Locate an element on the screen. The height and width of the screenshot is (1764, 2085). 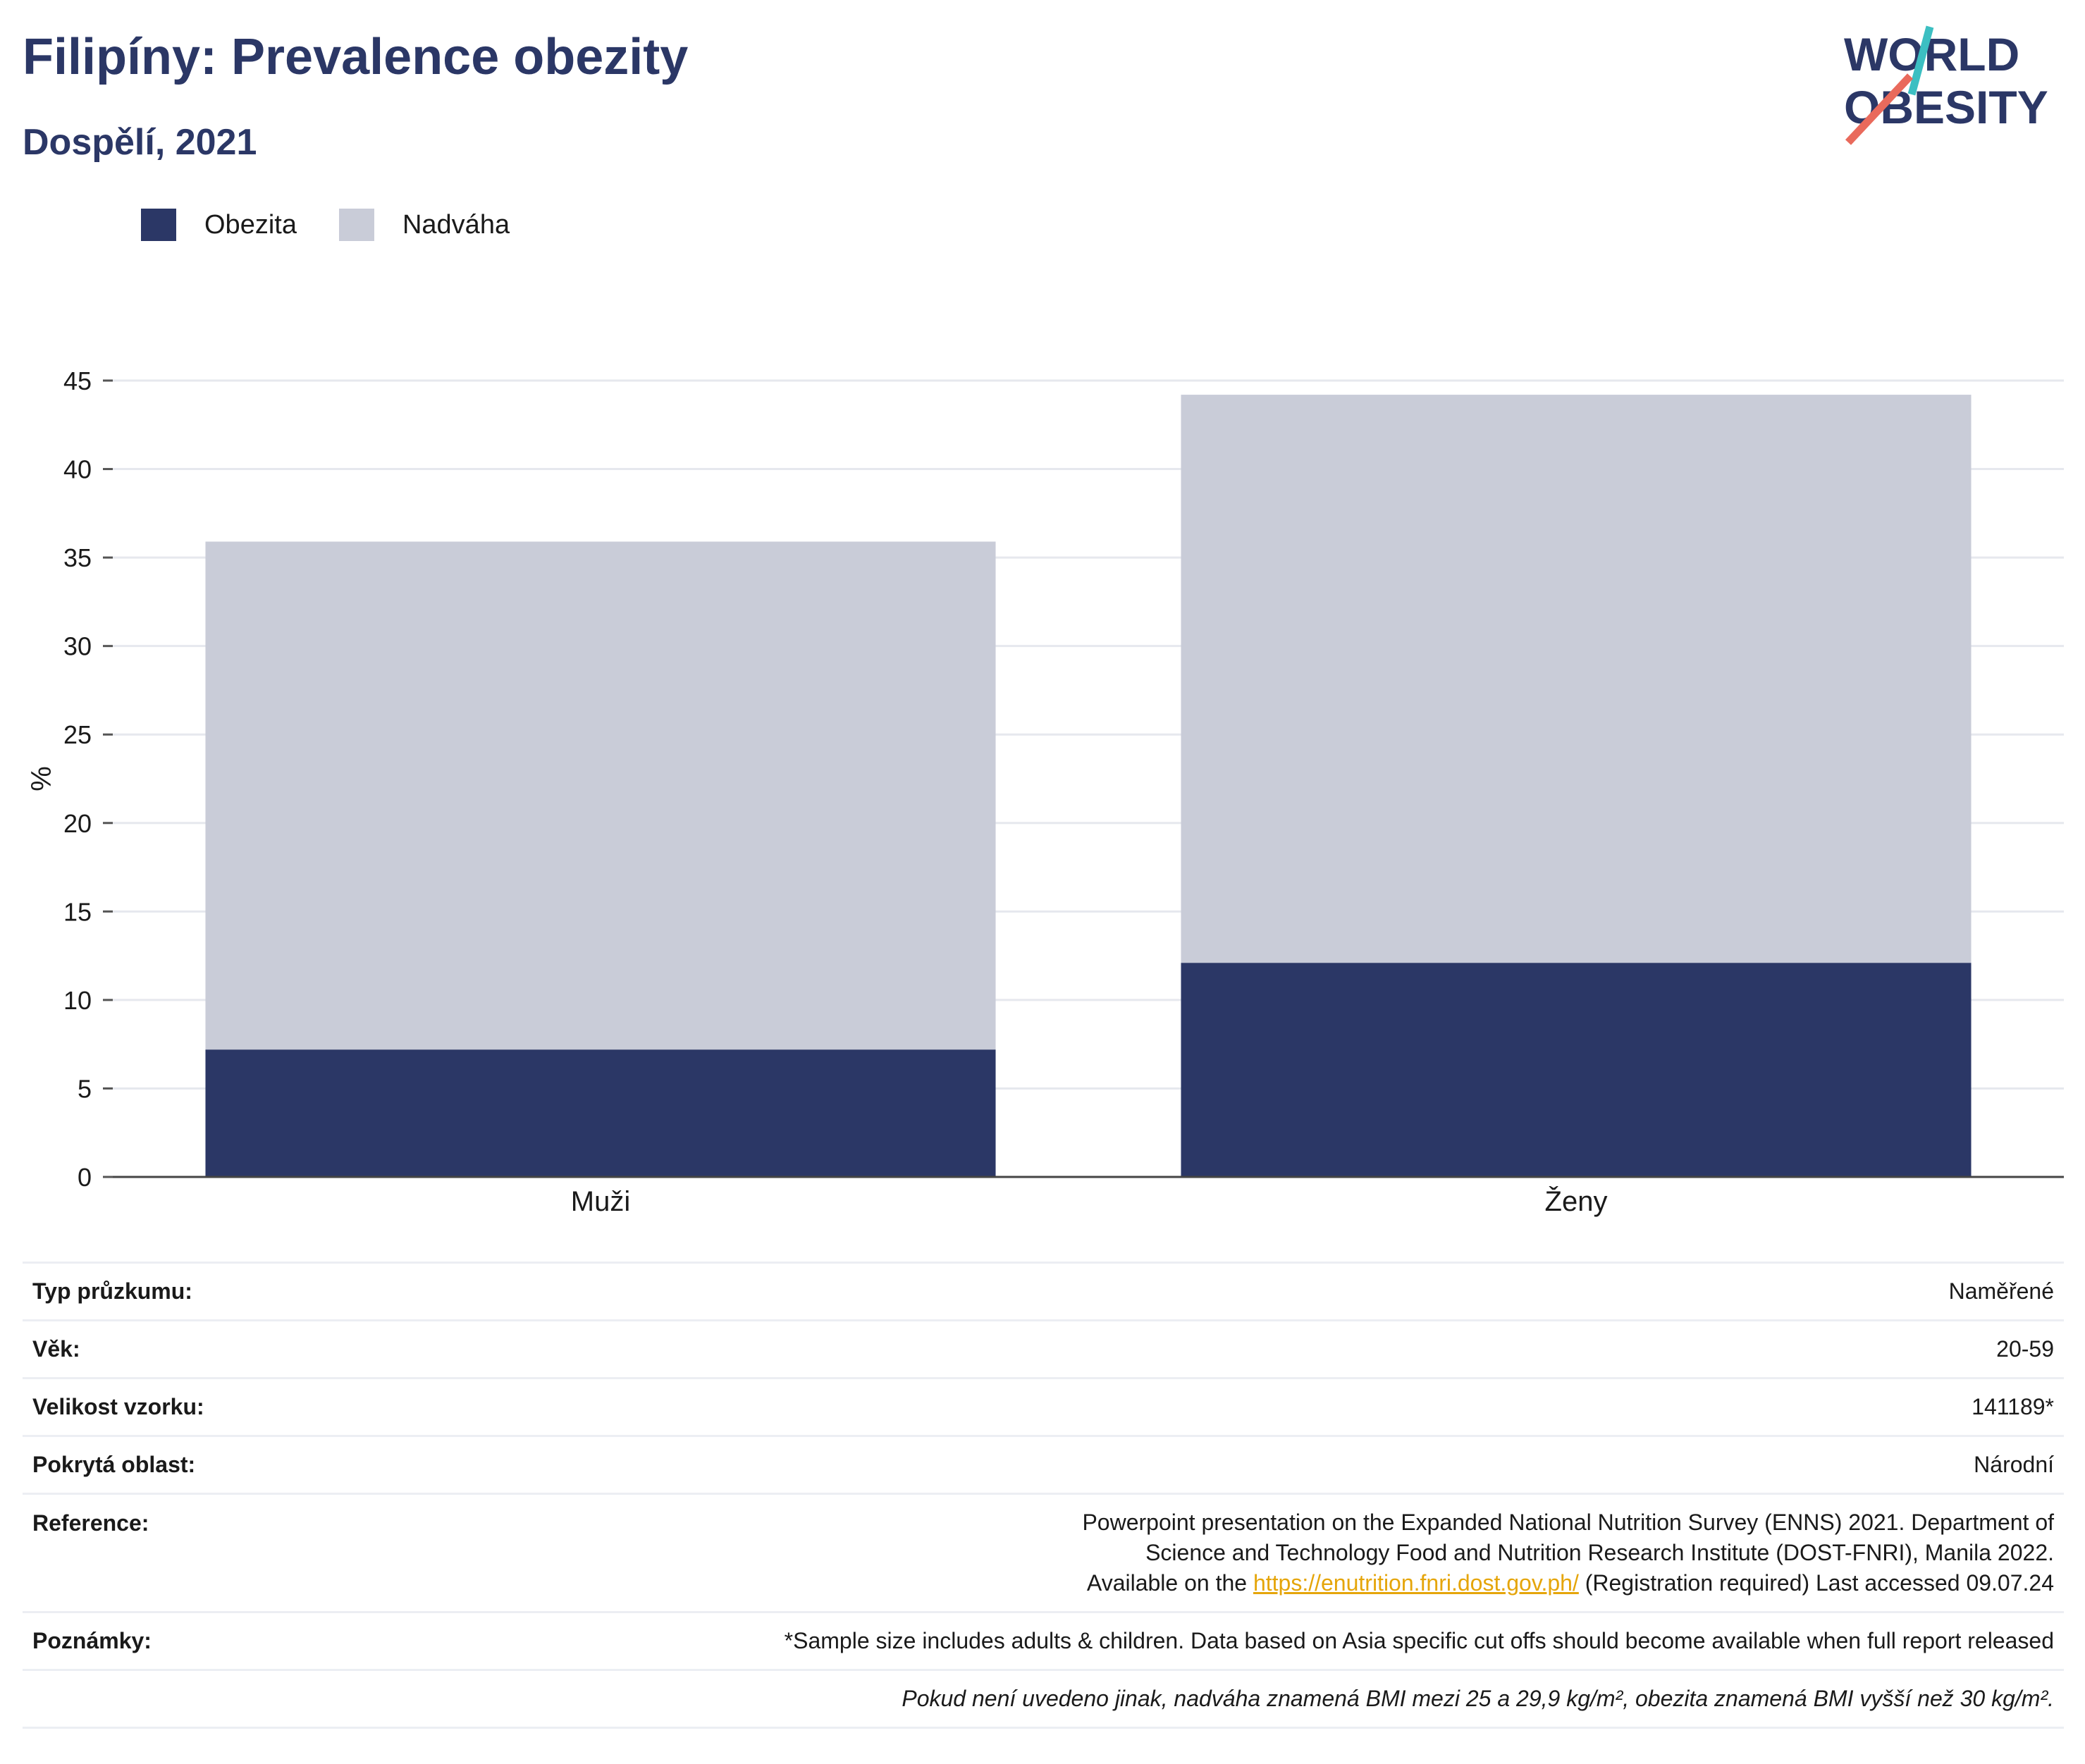
chart-title: Filipíny: Prevalence obezity is located at coordinates (356, 57).